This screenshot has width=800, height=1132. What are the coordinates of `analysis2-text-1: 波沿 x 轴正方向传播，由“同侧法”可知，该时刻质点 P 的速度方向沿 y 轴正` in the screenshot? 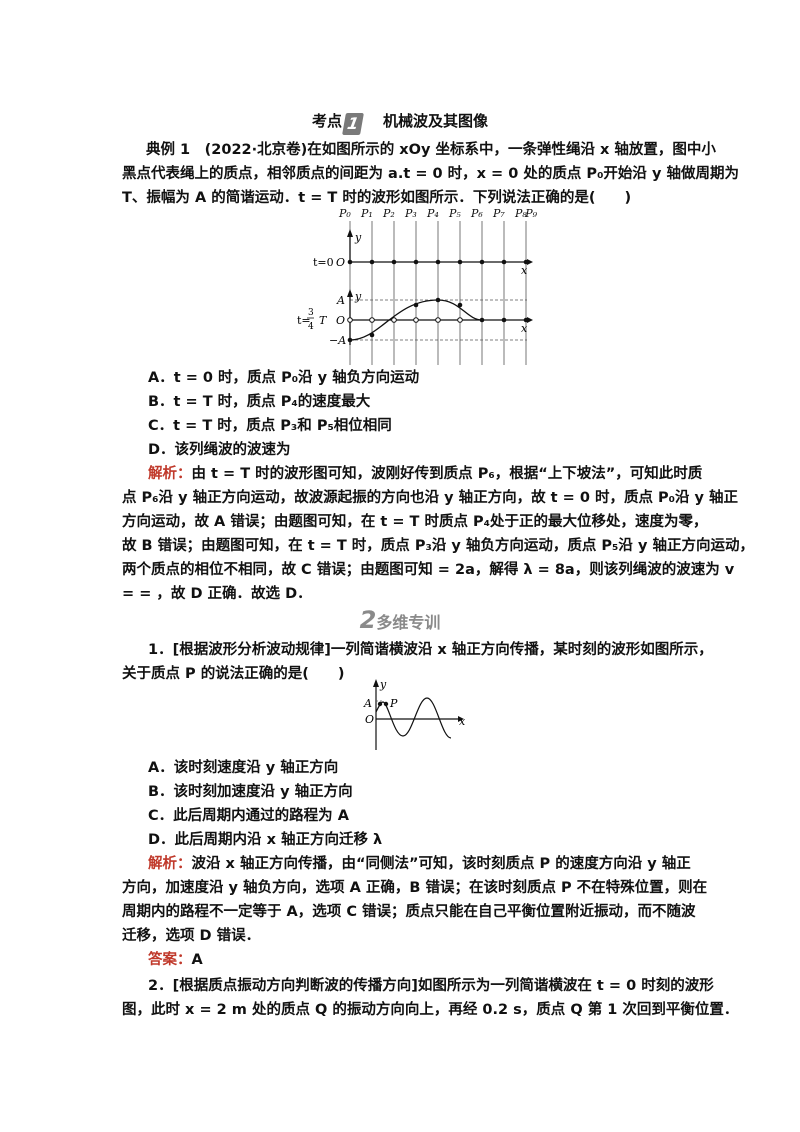 It's located at (441, 864).